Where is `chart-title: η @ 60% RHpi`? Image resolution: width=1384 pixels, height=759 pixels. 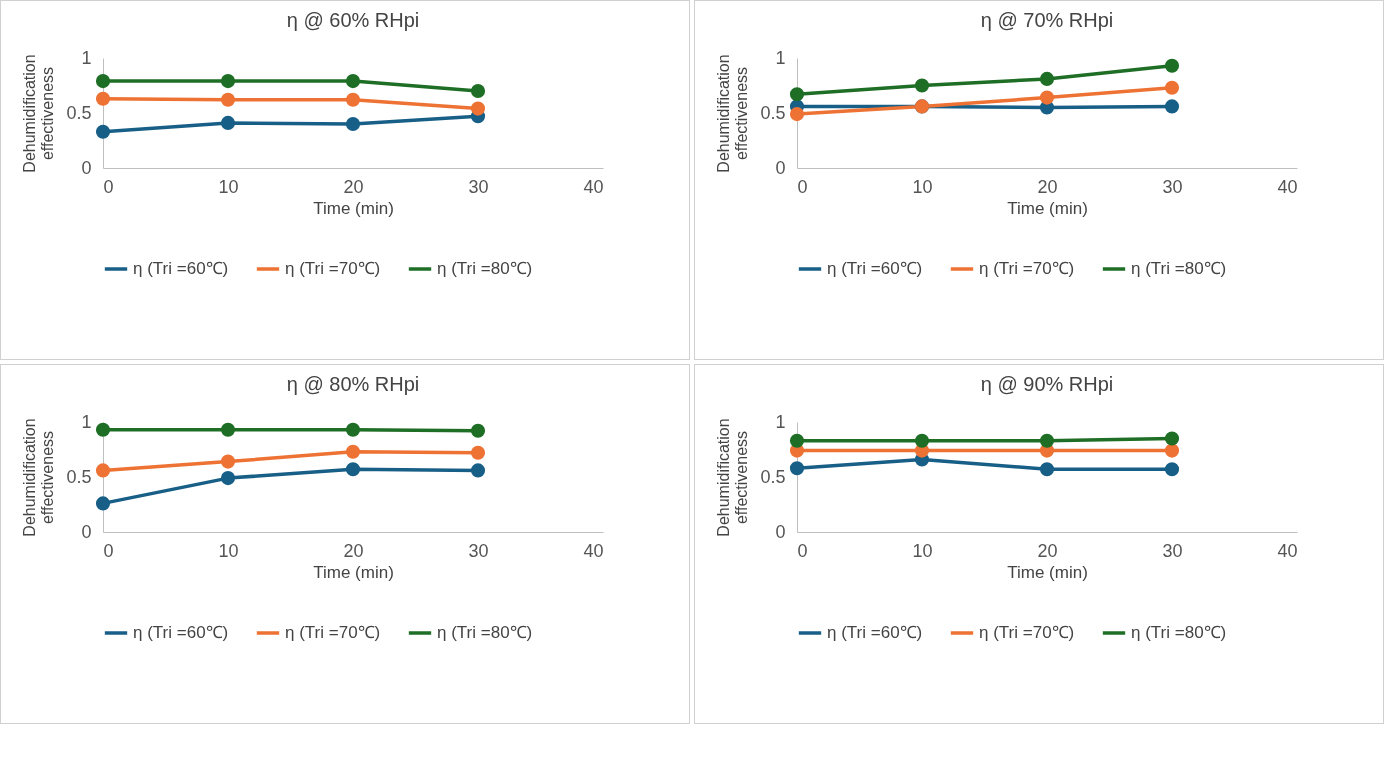
chart-title: η @ 60% RHpi is located at coordinates (353, 20).